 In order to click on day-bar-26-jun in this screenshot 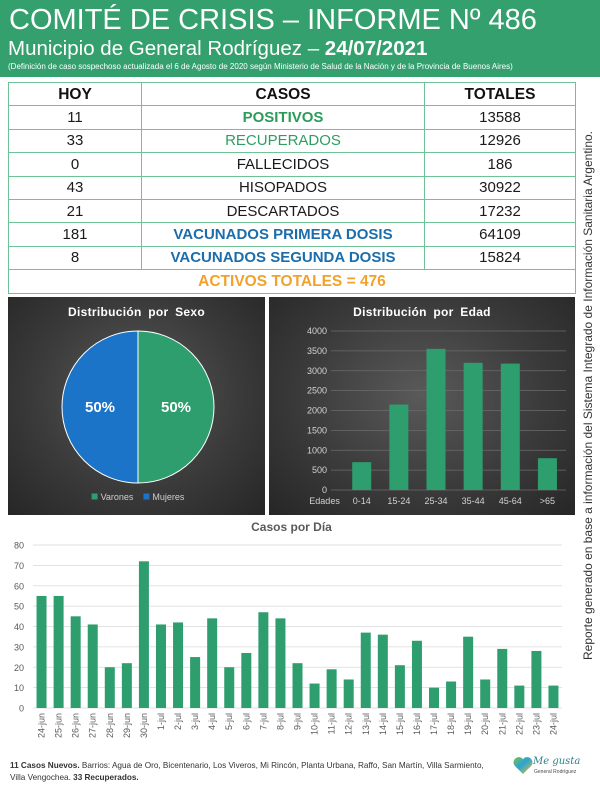, I will do `click(75, 662)`.